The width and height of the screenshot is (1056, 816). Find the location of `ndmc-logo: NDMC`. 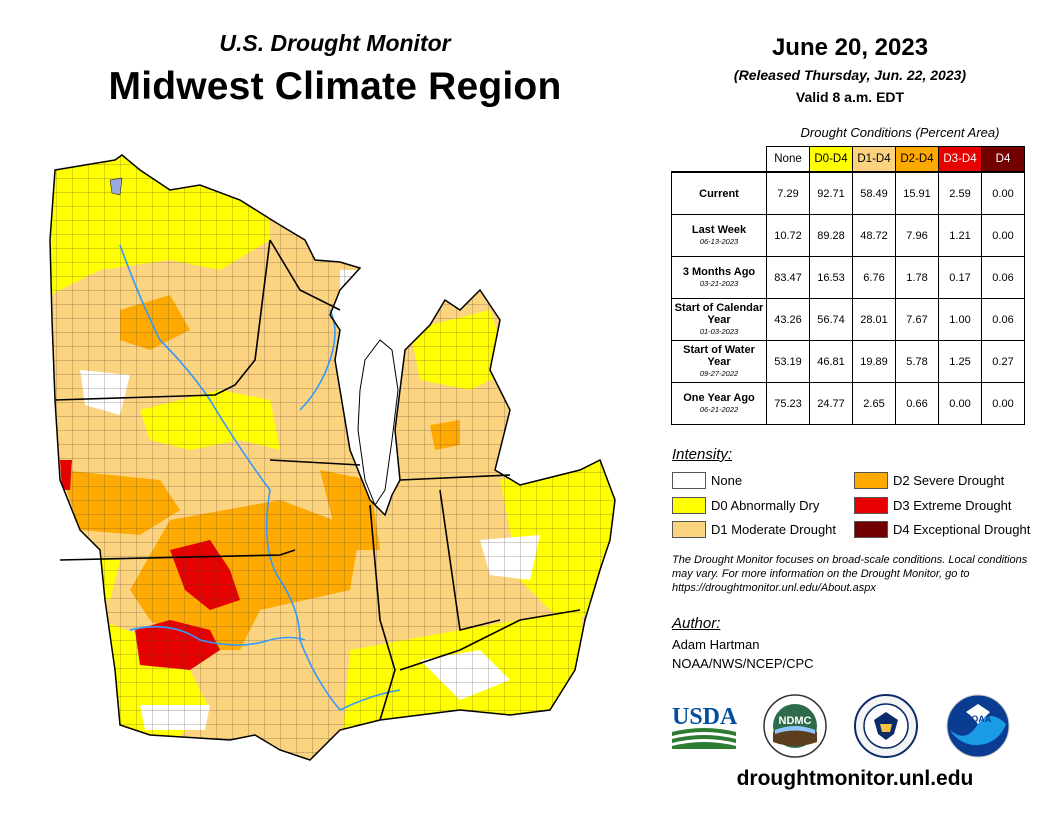

ndmc-logo: NDMC is located at coordinates (795, 726).